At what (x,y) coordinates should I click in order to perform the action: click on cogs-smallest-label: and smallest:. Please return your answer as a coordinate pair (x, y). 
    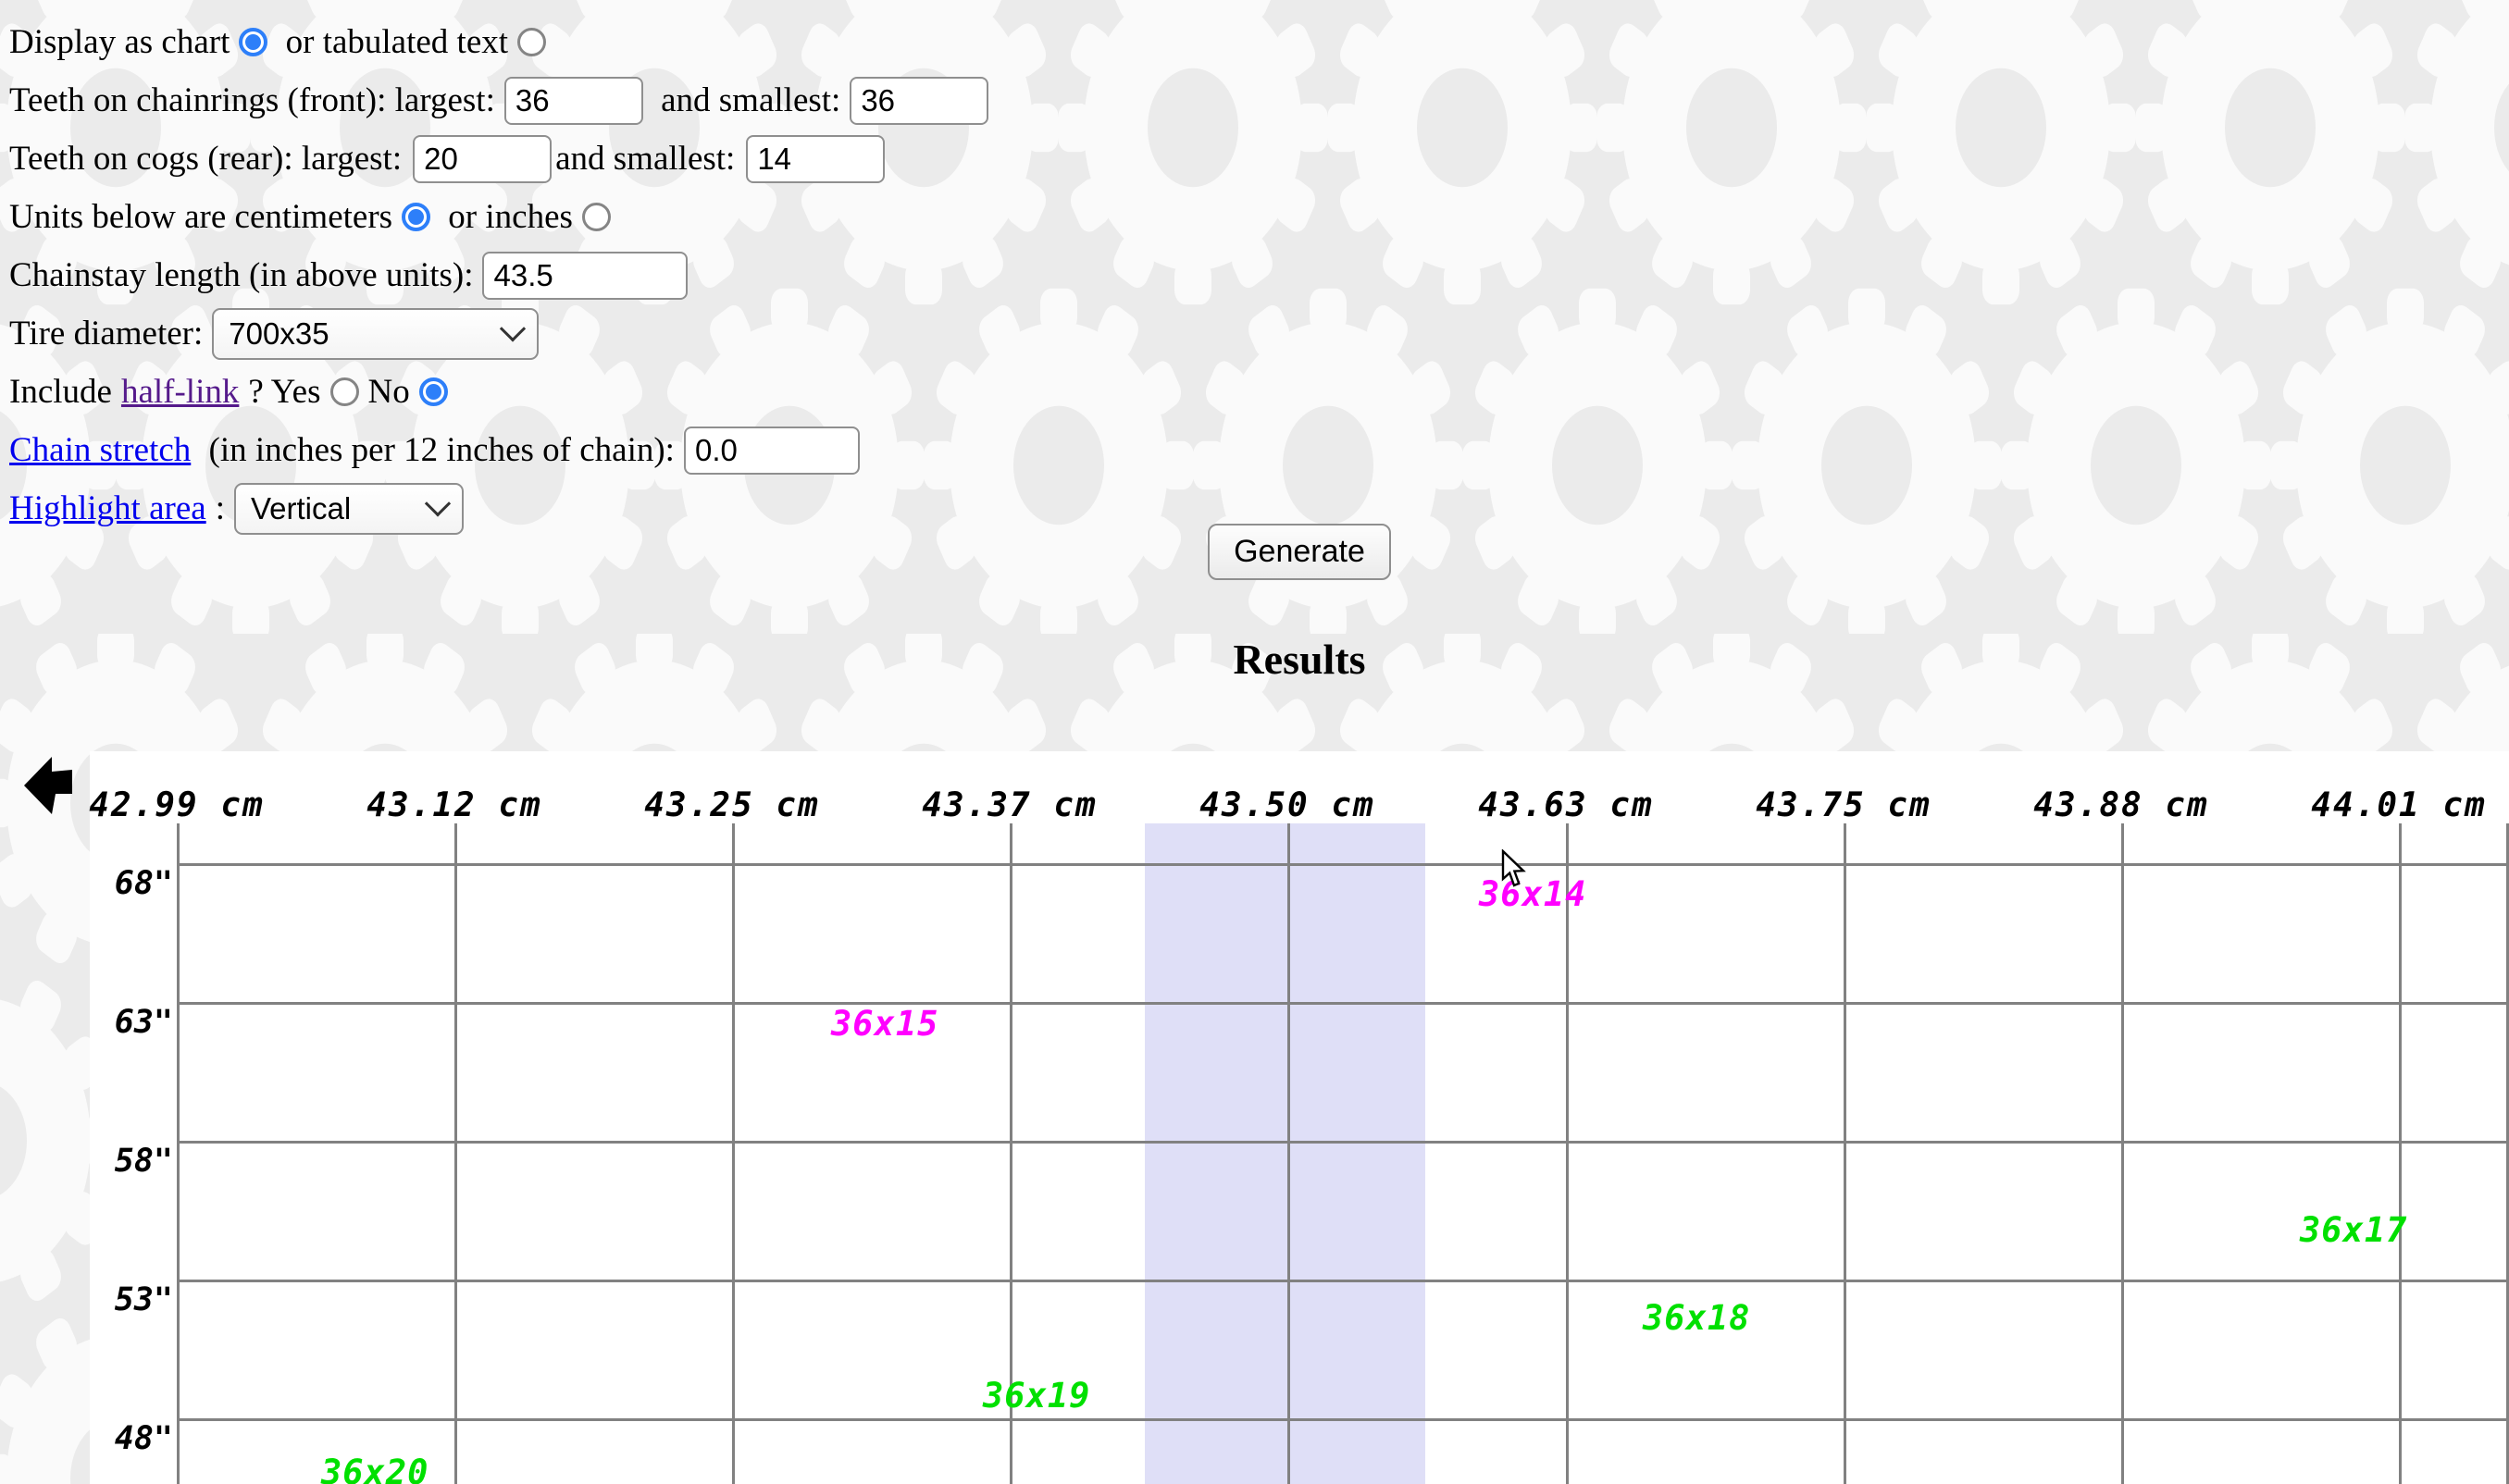
    Looking at the image, I should click on (645, 159).